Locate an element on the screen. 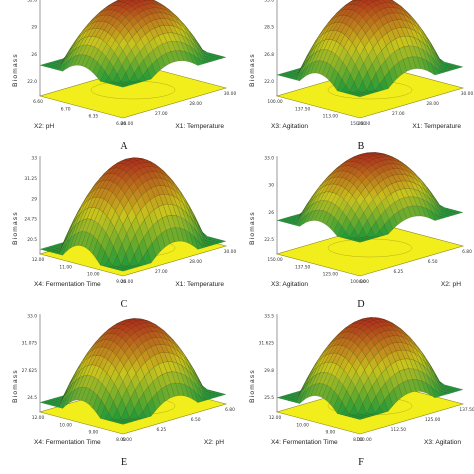 The image size is (474, 474). z-tick-label: 33 is located at coordinates (34, 159).